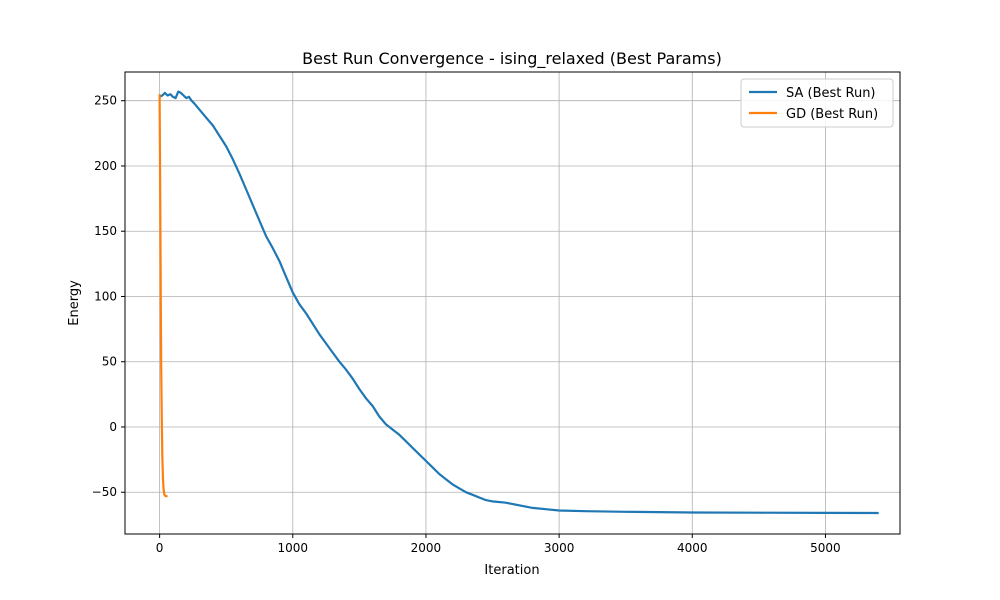  Describe the element at coordinates (109, 362) in the screenshot. I see `y-tick-label: 50` at that location.